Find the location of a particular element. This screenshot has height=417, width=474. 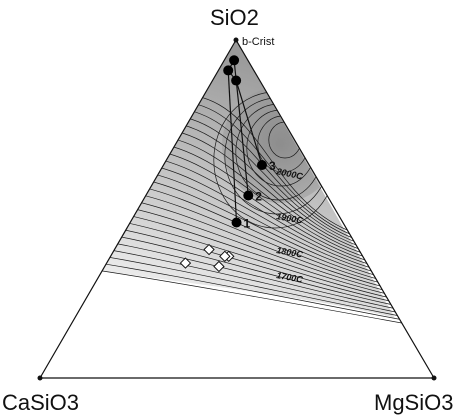

vertex-label-mgsio3: MgSiO3 is located at coordinates (413, 402).